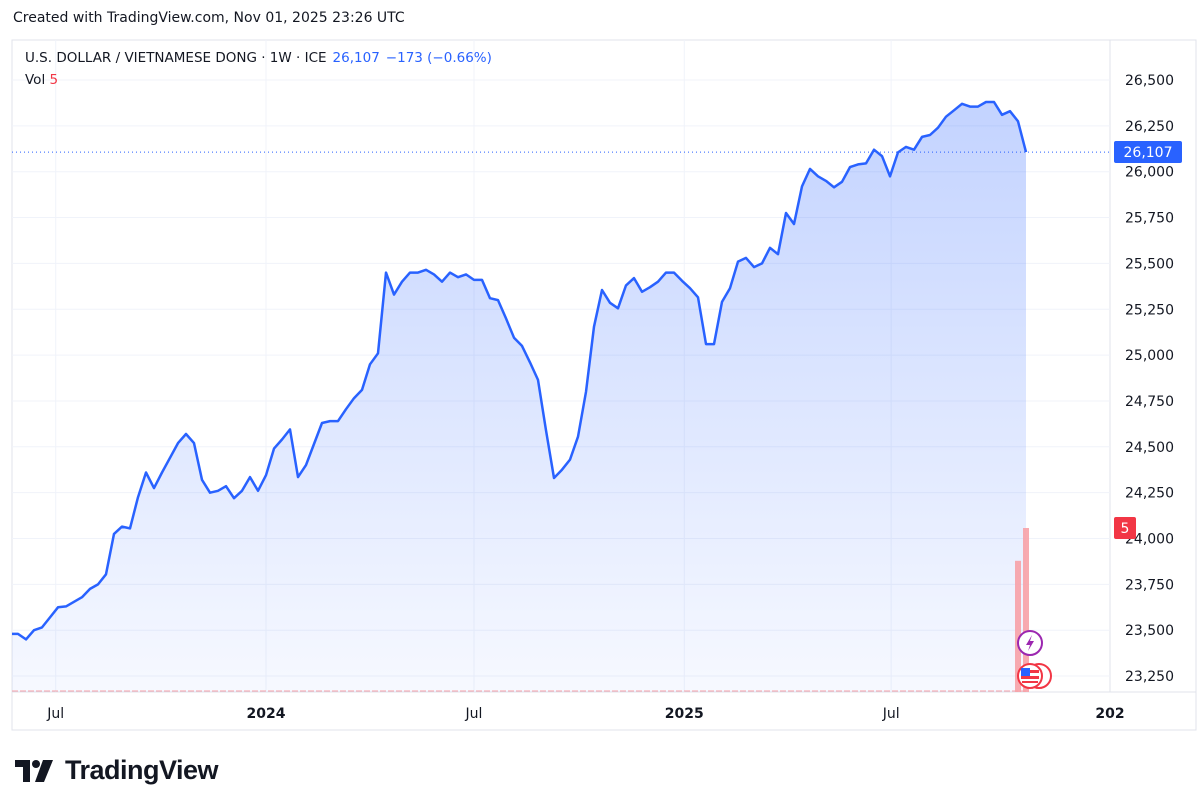  I want to click on time-axis: Jul 2024 Jul 2025 Jul 202, so click(585, 714).